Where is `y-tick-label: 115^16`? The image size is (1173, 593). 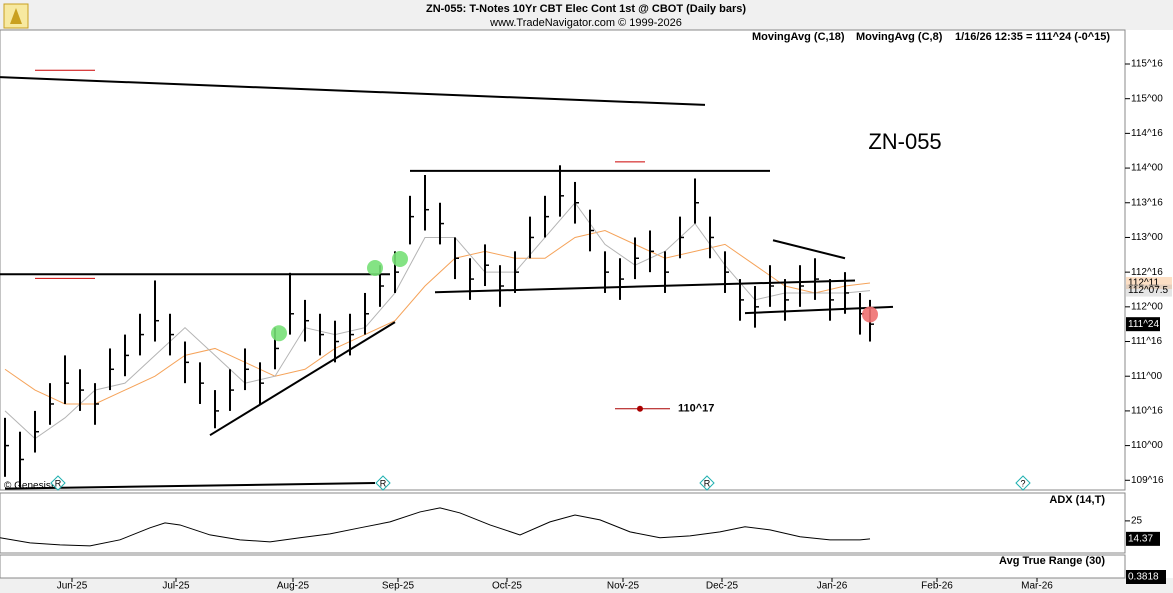
y-tick-label: 115^16 is located at coordinates (1147, 64).